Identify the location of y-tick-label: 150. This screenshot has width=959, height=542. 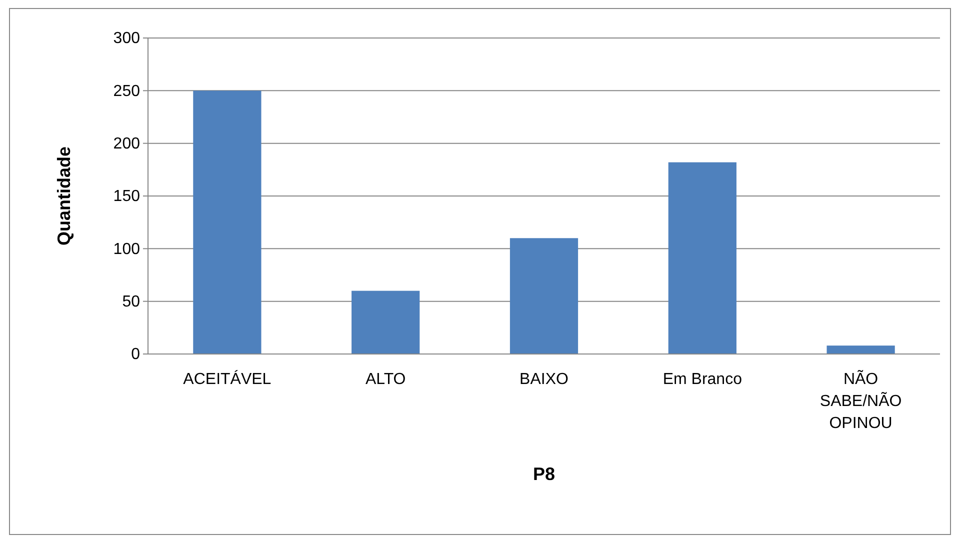
(126, 197).